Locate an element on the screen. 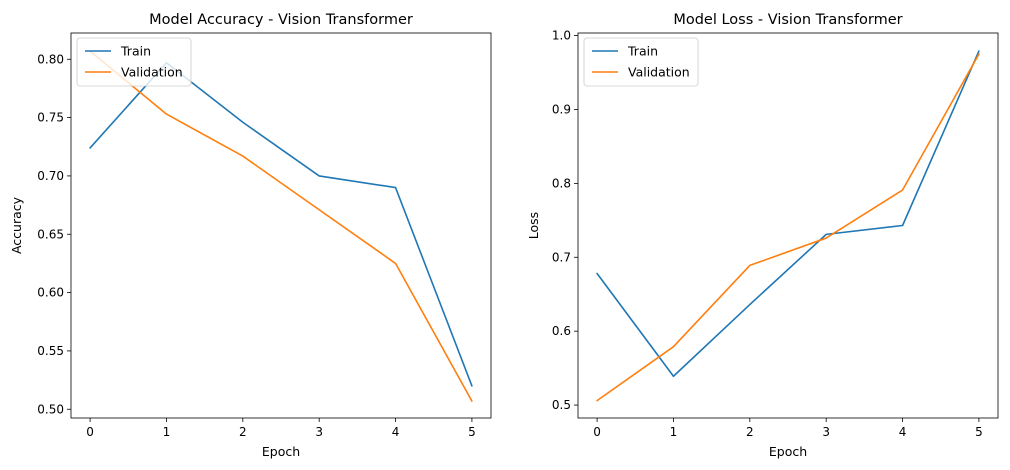  y-tick-label: 0.5 is located at coordinates (561, 405).